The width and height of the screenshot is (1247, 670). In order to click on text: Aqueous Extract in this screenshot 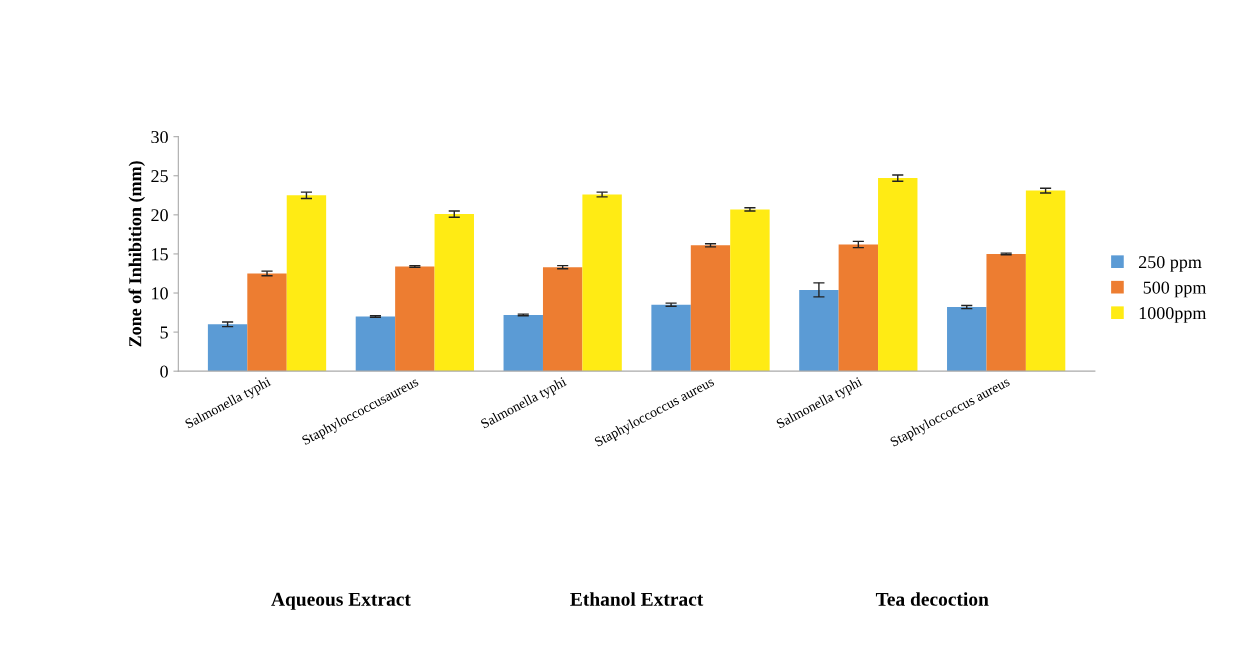, I will do `click(341, 601)`.